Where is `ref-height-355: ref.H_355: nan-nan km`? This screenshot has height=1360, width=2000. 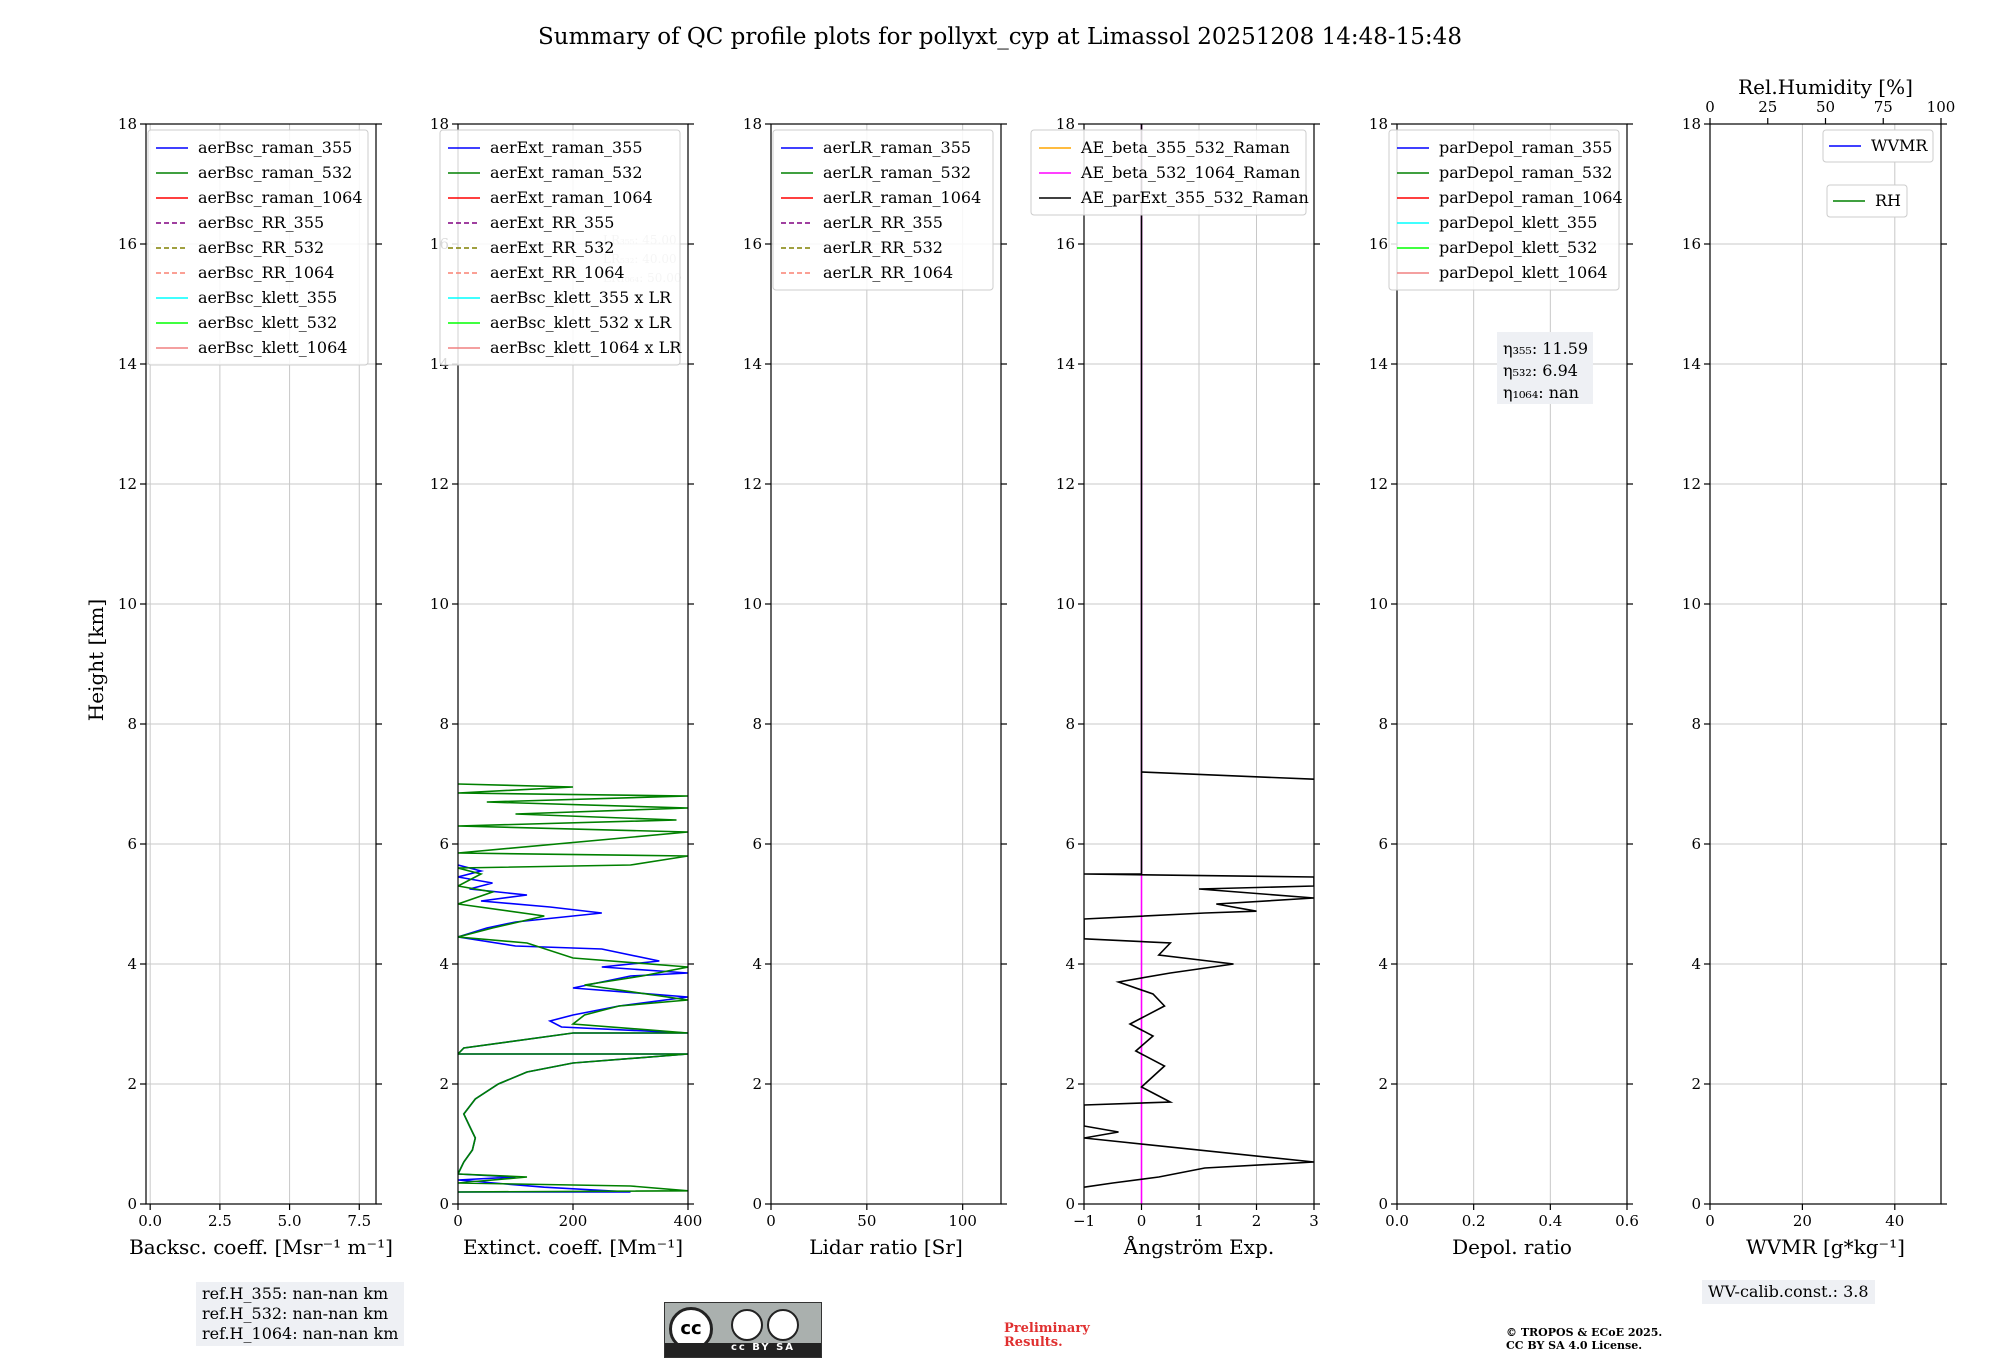 ref-height-355: ref.H_355: nan-nan km is located at coordinates (295, 1293).